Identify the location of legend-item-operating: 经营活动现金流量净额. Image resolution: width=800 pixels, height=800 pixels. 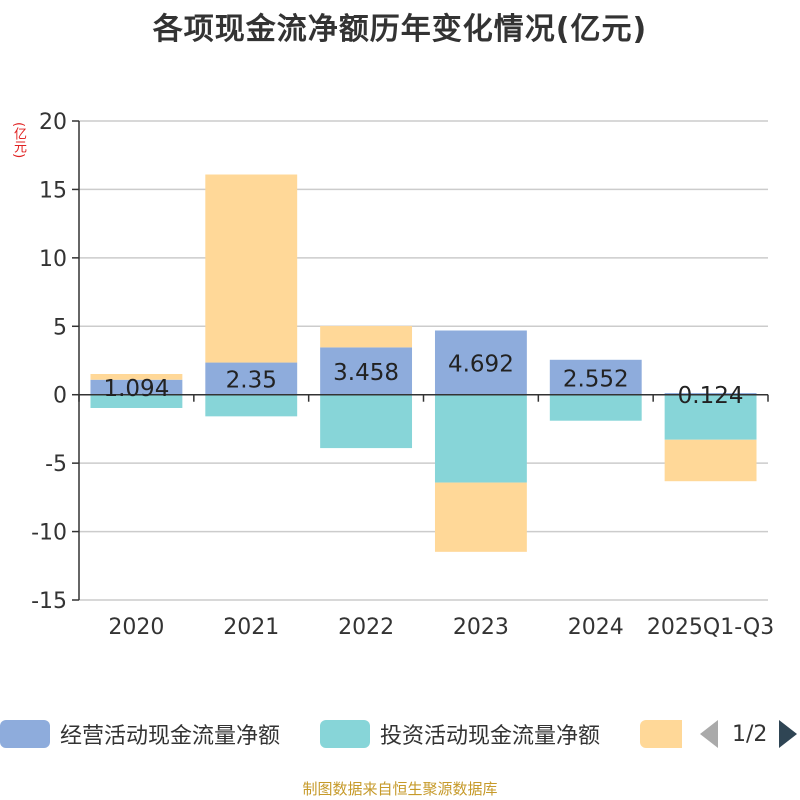
(140, 734).